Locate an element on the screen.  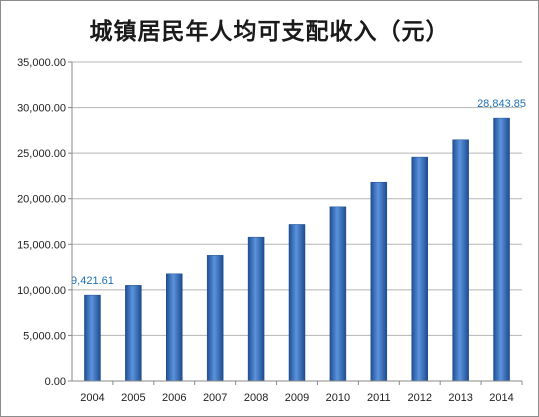
y-tick-label: 35,000.00 is located at coordinates (41, 63).